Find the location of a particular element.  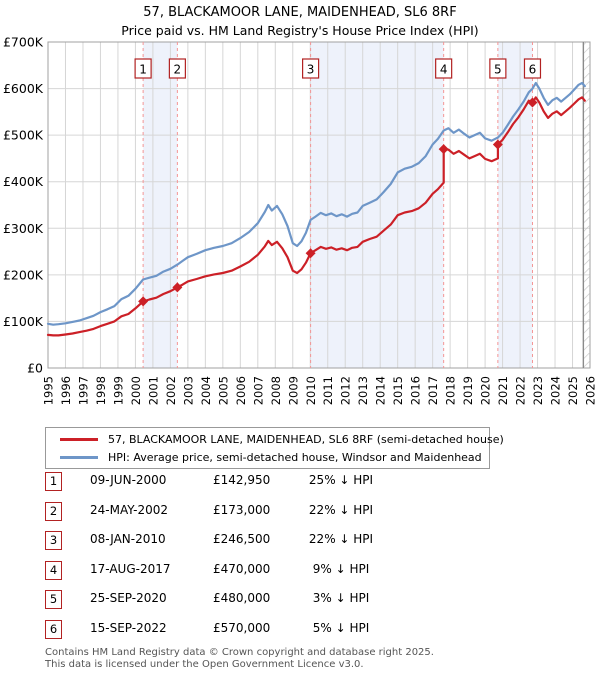

transaction-price: £470,000 is located at coordinates (242, 568).